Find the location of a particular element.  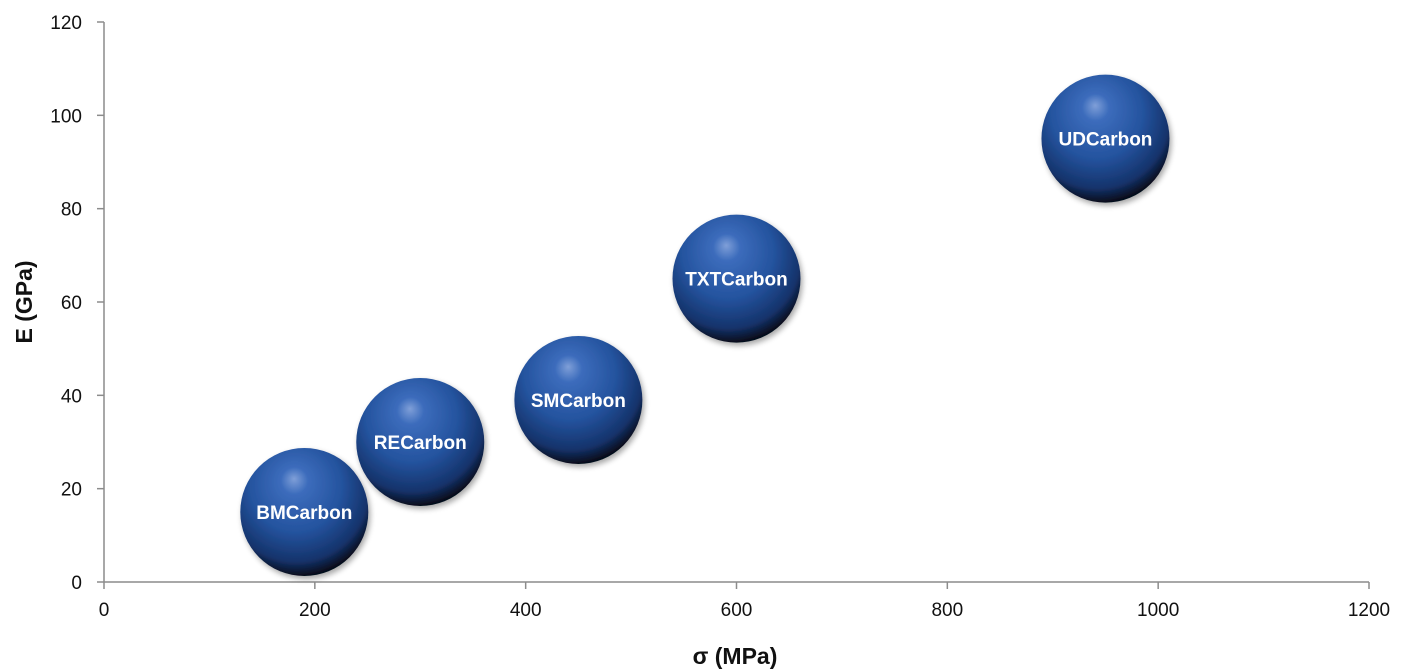

data-label: RECarbon is located at coordinates (420, 443).